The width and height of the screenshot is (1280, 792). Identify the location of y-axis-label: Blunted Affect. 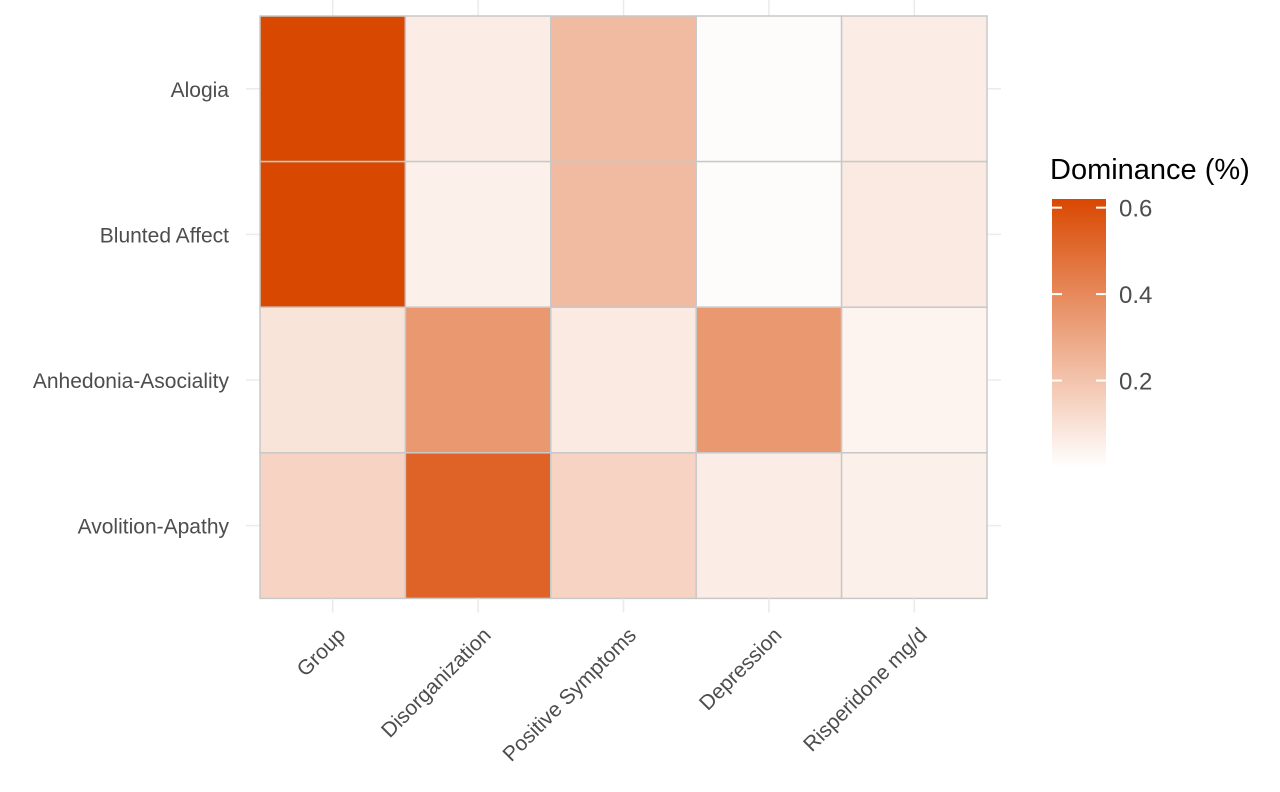
(164, 235).